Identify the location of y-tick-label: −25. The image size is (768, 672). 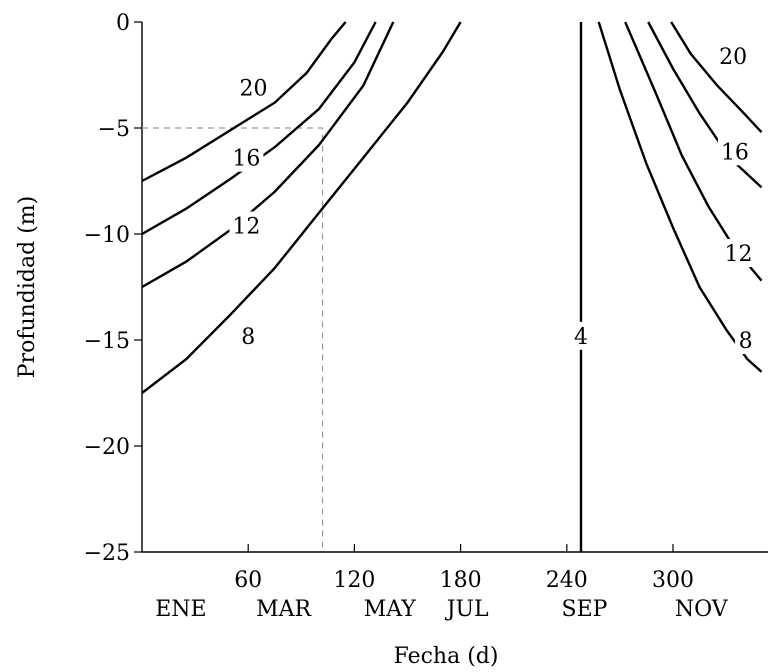
(107, 553).